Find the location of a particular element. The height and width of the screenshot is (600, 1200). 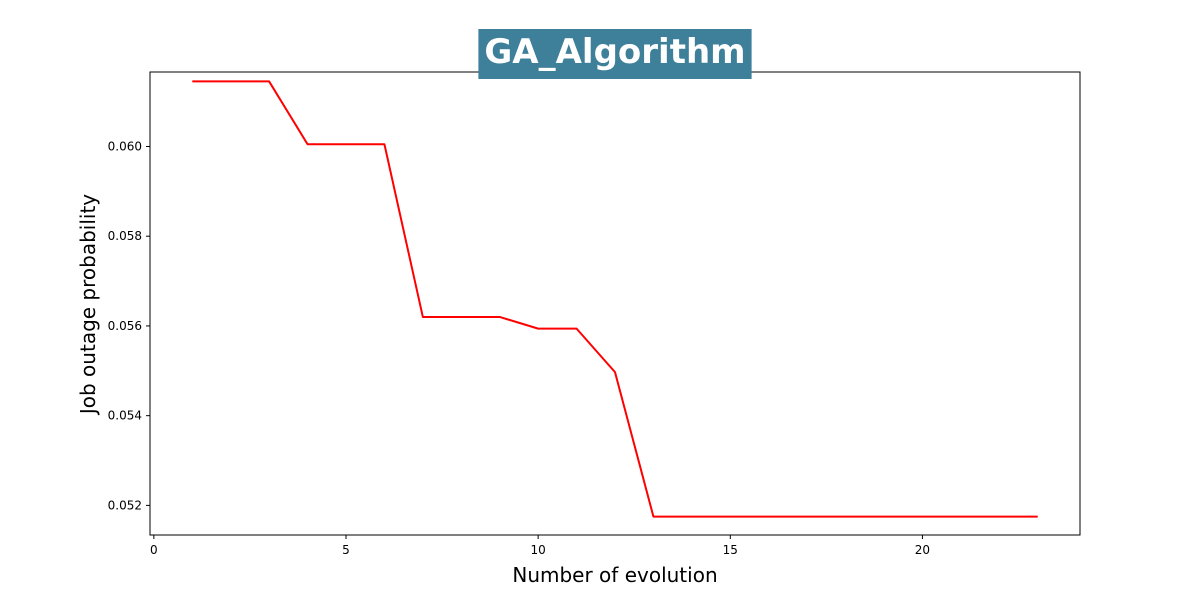

y-axis-label: Job outage probability is located at coordinates (88, 305).